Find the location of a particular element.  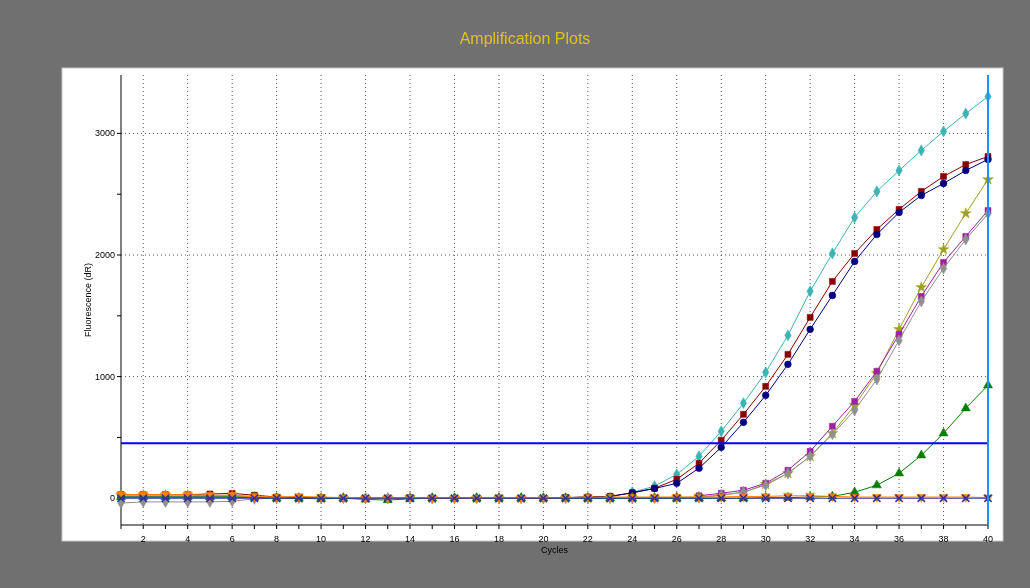

y-tick-label: 0 is located at coordinates (112, 498).